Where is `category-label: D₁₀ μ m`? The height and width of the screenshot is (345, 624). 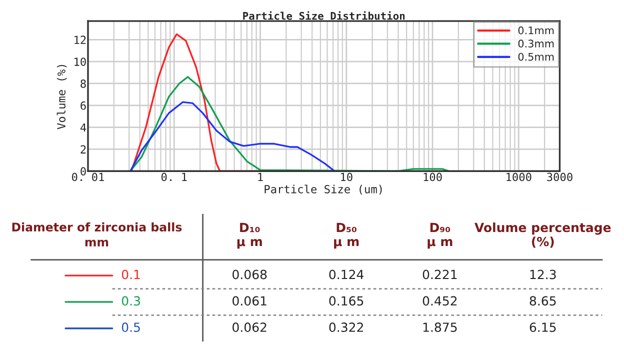 category-label: D₁₀ μ m is located at coordinates (249, 235).